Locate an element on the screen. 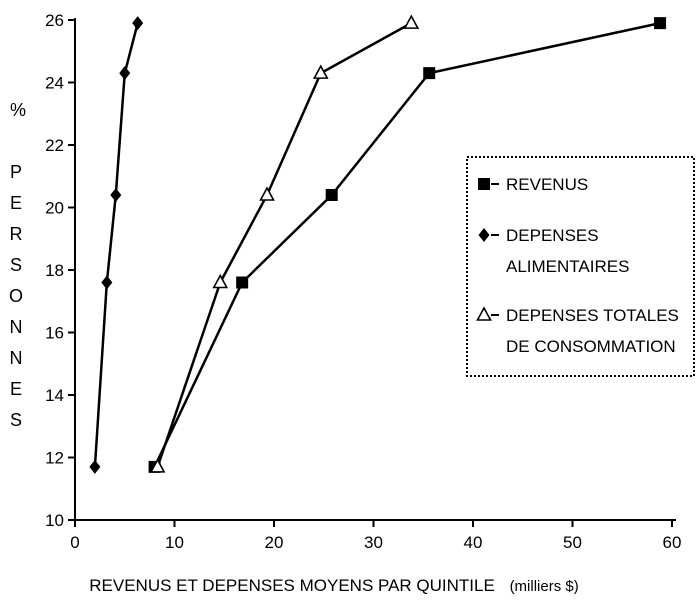 This screenshot has width=697, height=601. x-tick-label: 50 is located at coordinates (572, 542).